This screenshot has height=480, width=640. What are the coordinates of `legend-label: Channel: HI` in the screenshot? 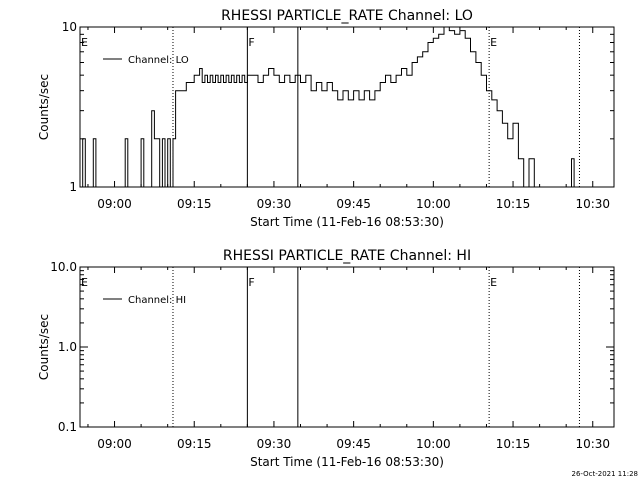 It's located at (157, 300).